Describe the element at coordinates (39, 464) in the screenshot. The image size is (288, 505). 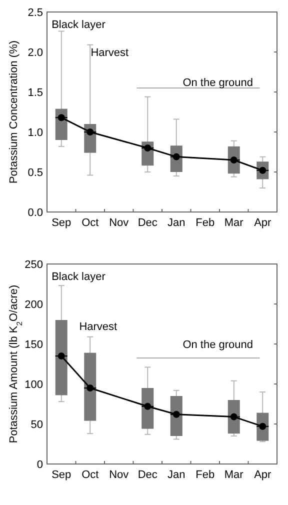
I see `y-tick-label: 0` at that location.